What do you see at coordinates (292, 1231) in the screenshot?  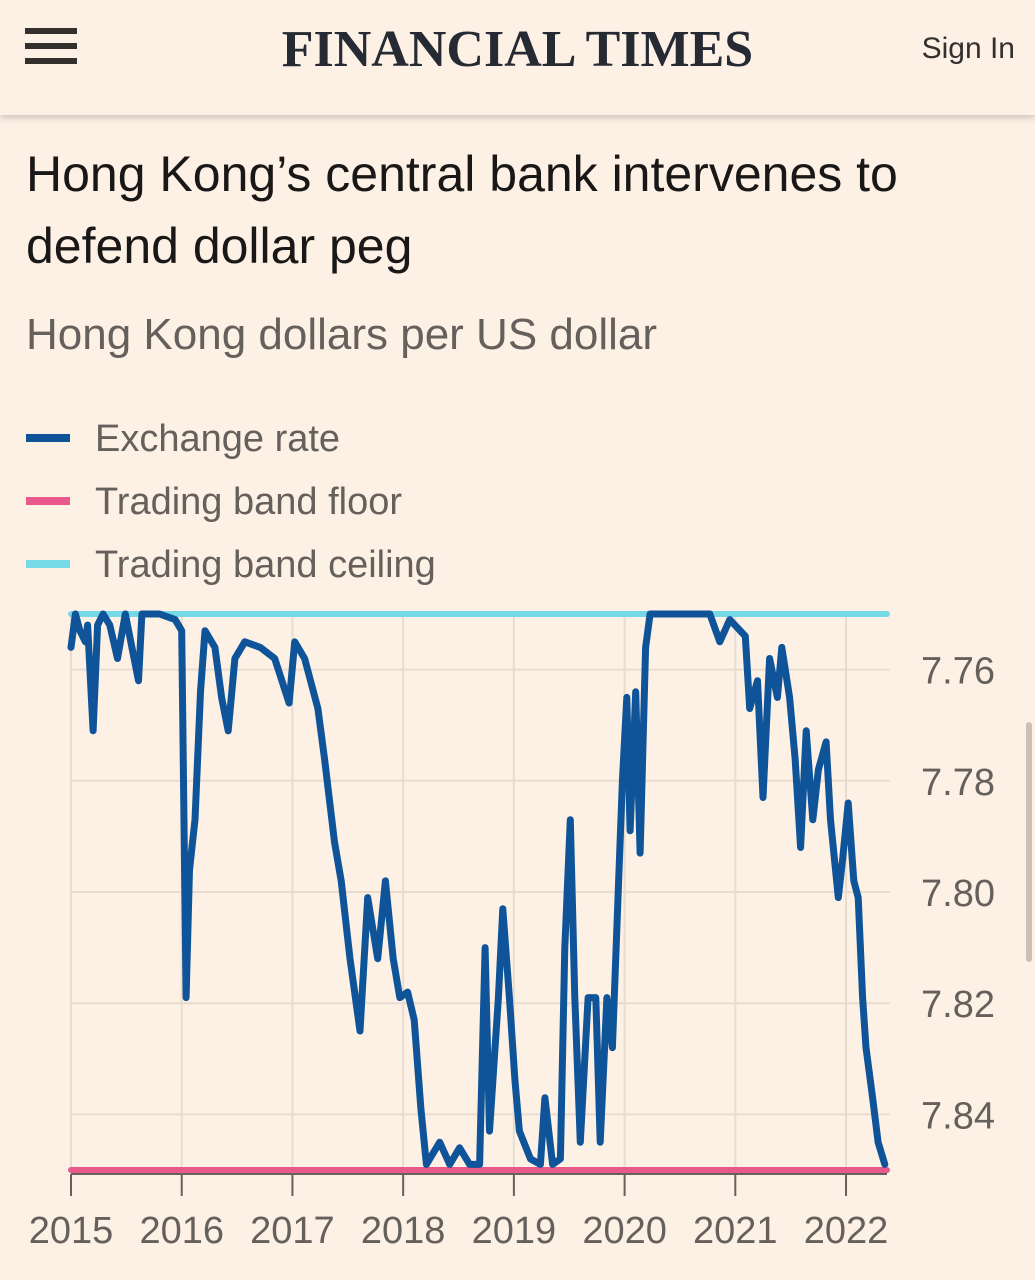 I see `x-tick-label: 2017` at bounding box center [292, 1231].